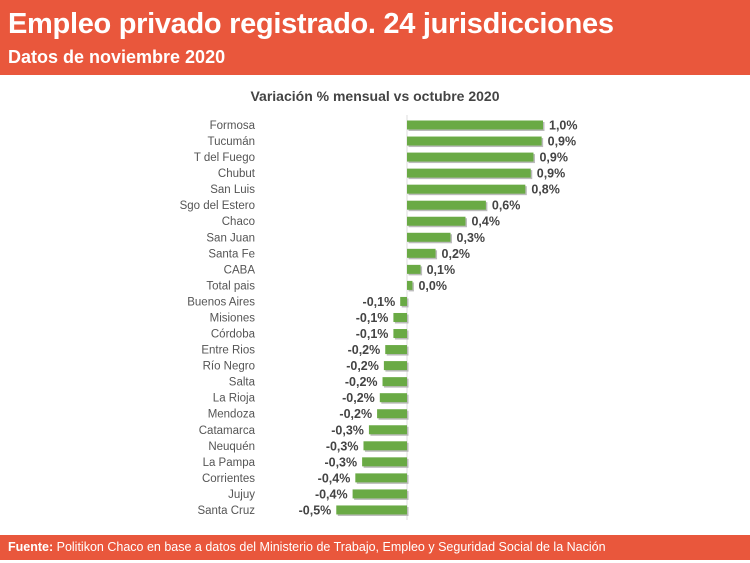  What do you see at coordinates (228, 479) in the screenshot?
I see `category-label: Corrientes` at bounding box center [228, 479].